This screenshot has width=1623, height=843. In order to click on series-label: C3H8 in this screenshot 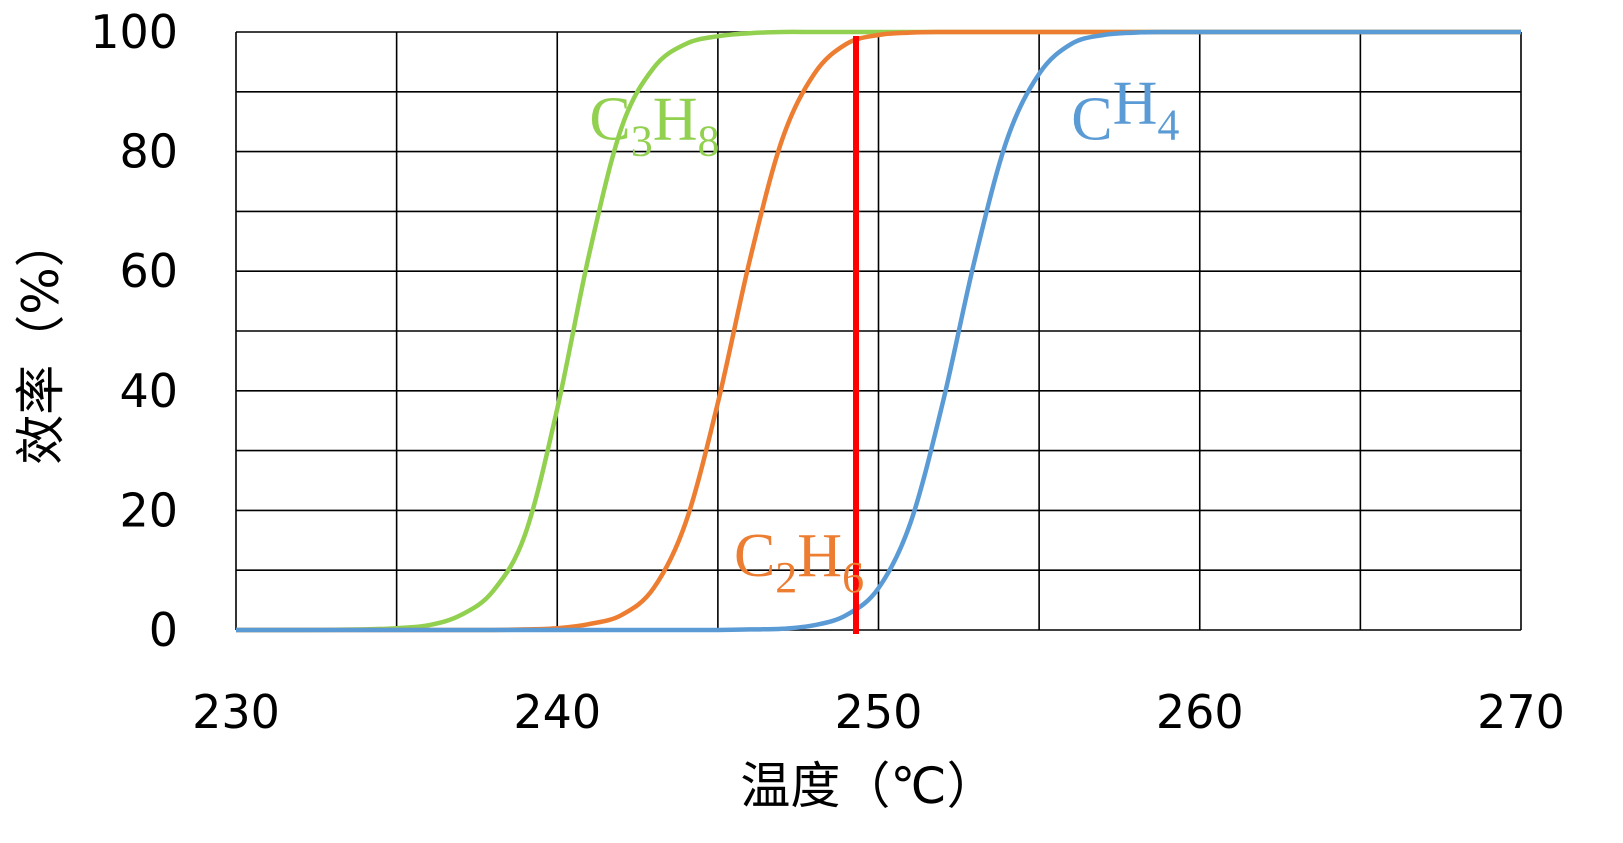, I will do `click(654, 126)`.